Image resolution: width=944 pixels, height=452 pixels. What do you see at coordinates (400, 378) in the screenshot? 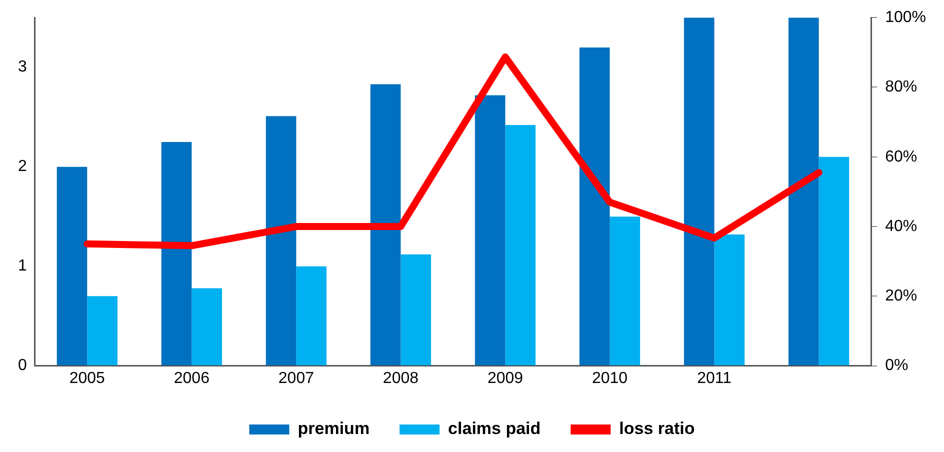
I see `x-tick-label: 2008` at bounding box center [400, 378].